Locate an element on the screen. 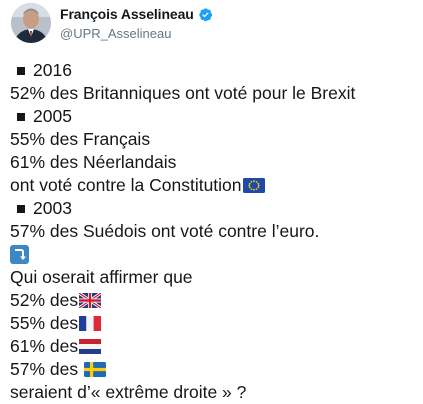 This screenshot has width=423, height=404. line-text: 61% des Néerlandais is located at coordinates (93, 162).